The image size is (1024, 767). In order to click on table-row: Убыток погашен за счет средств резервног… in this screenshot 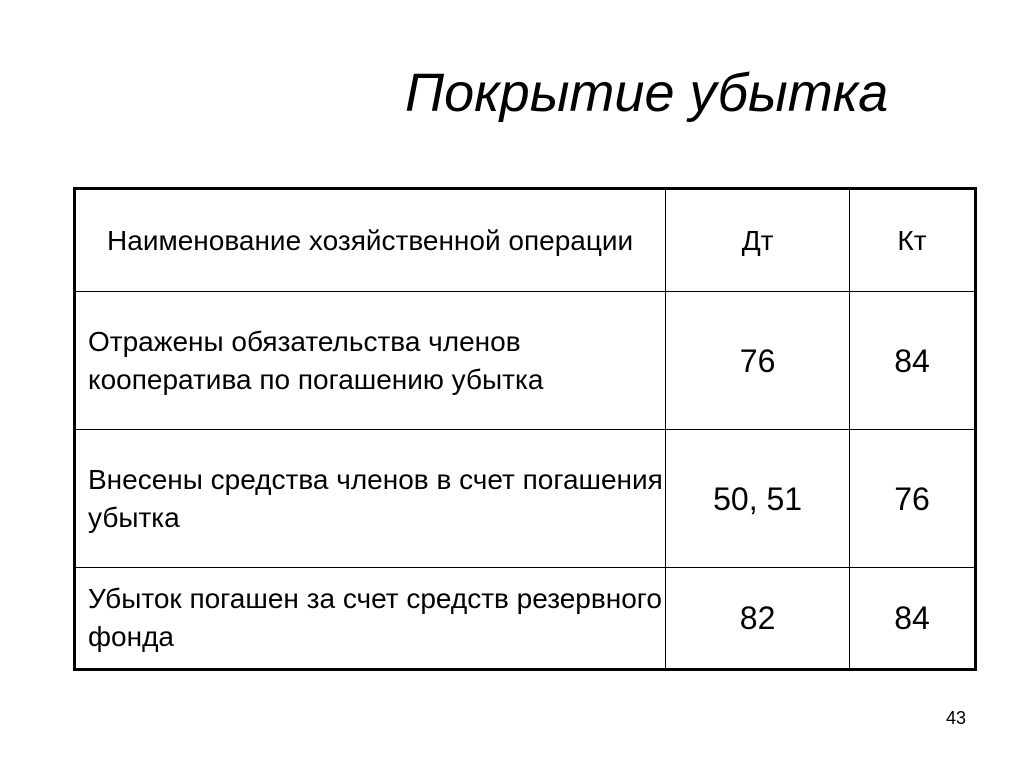, I will do `click(525, 618)`.